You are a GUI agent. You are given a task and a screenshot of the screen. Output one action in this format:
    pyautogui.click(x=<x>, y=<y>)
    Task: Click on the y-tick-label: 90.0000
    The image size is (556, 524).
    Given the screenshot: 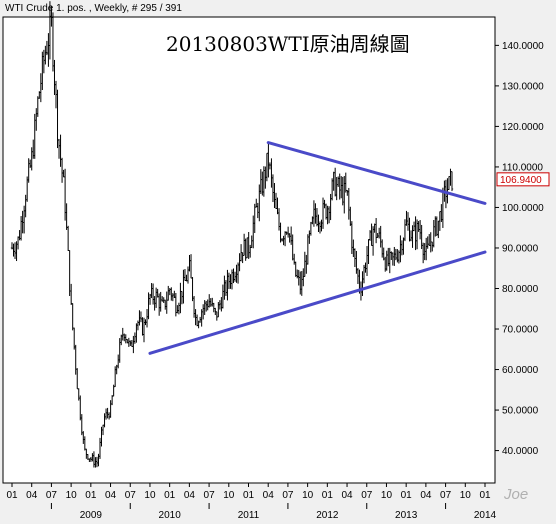 What is the action you would take?
    pyautogui.click(x=520, y=248)
    